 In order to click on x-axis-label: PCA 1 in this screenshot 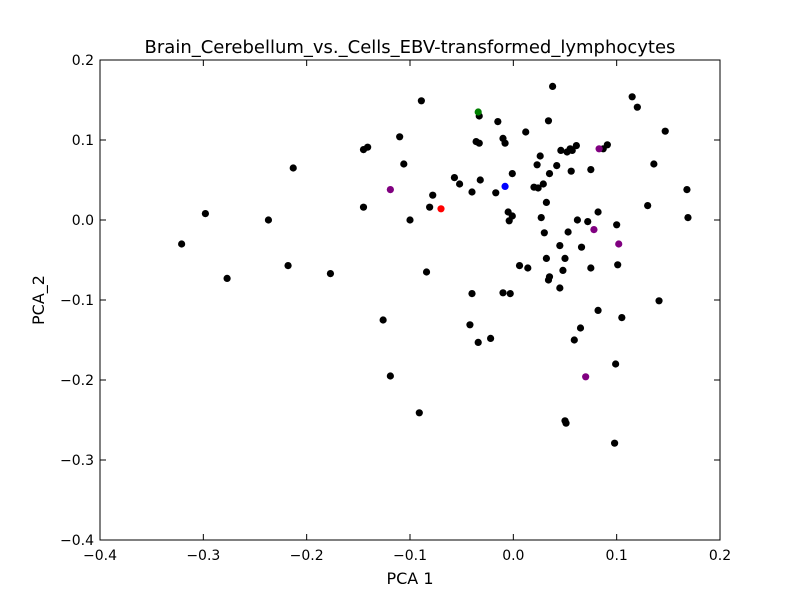, I will do `click(409, 578)`.